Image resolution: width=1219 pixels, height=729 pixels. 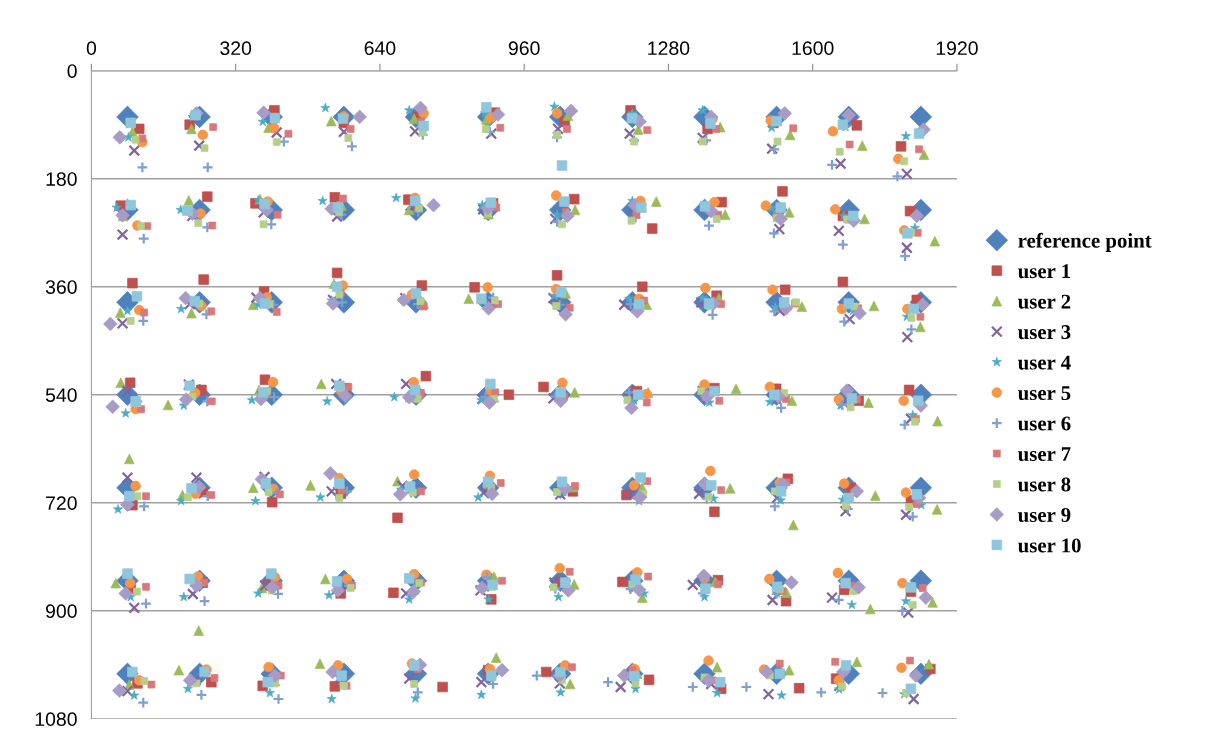 What do you see at coordinates (1044, 332) in the screenshot?
I see `legend-label: user 3` at bounding box center [1044, 332].